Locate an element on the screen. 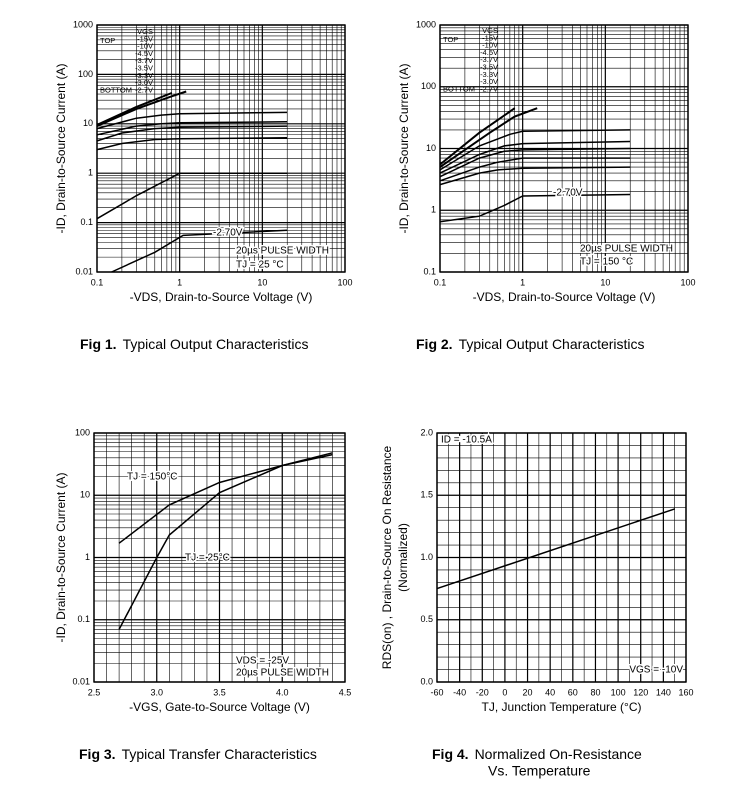 This screenshot has height=792, width=750. caption-text: Normalized On-Resistance is located at coordinates (558, 754).